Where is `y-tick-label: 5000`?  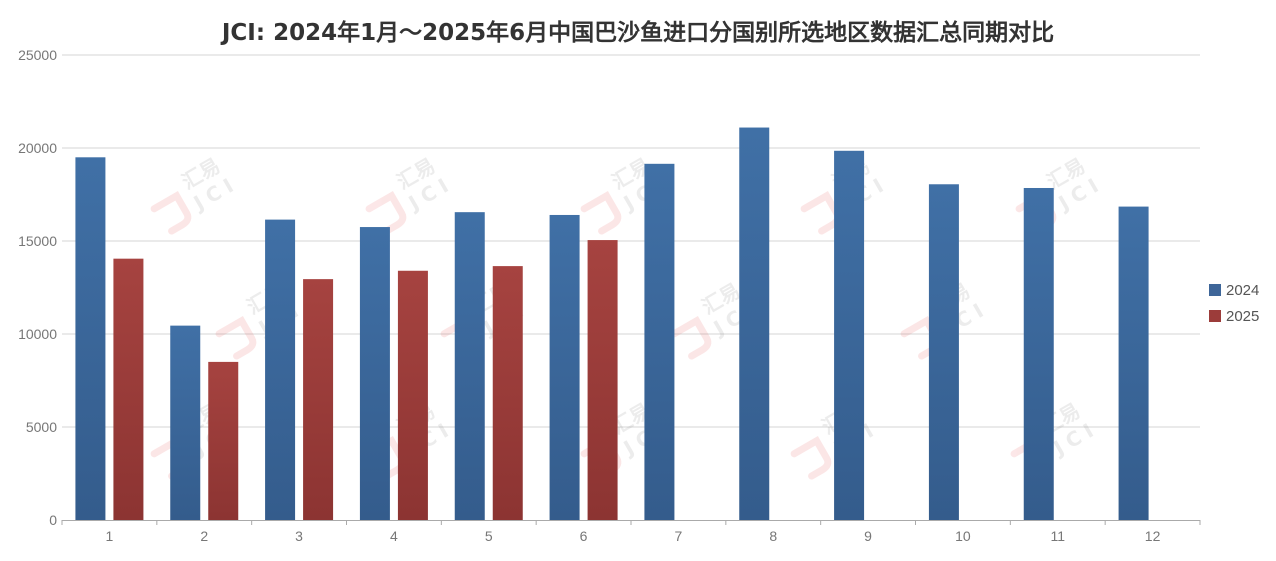 y-tick-label: 5000 is located at coordinates (41, 427).